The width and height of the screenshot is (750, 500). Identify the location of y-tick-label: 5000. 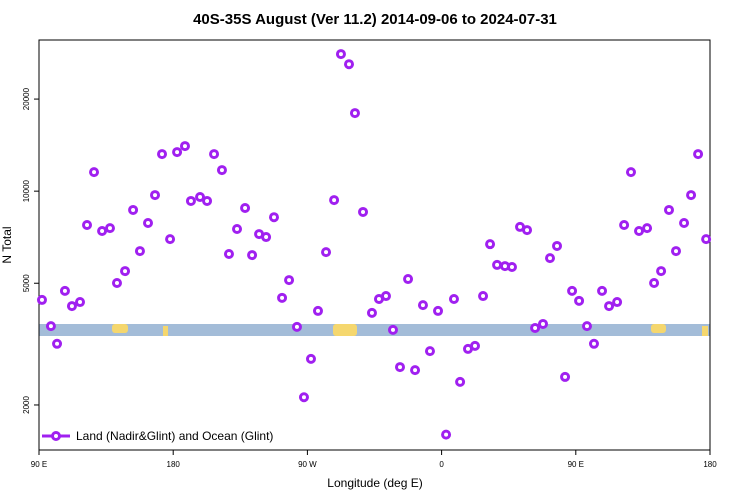
(26, 283).